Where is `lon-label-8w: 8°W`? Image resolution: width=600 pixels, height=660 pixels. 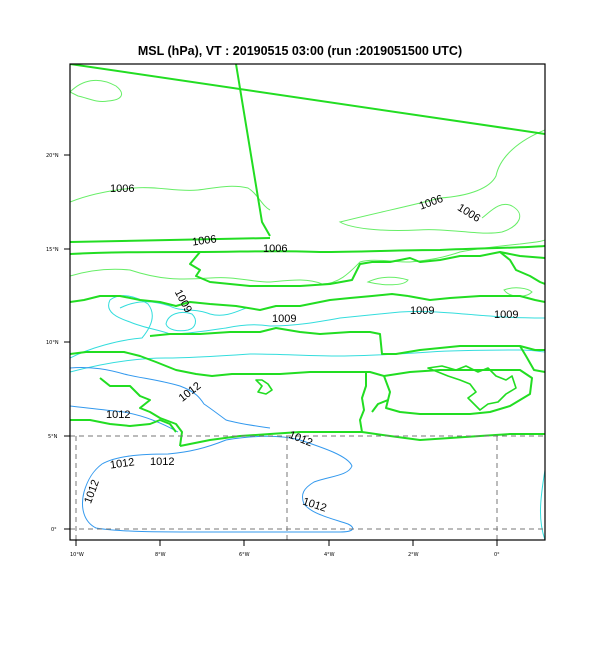 lon-label-8w: 8°W is located at coordinates (160, 555).